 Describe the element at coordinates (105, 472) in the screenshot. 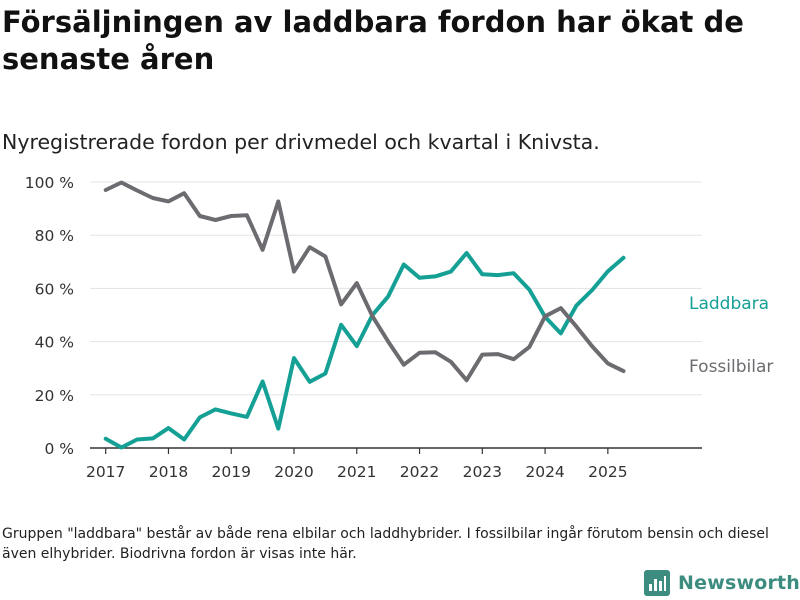

I see `x-tick-label: 2017` at that location.